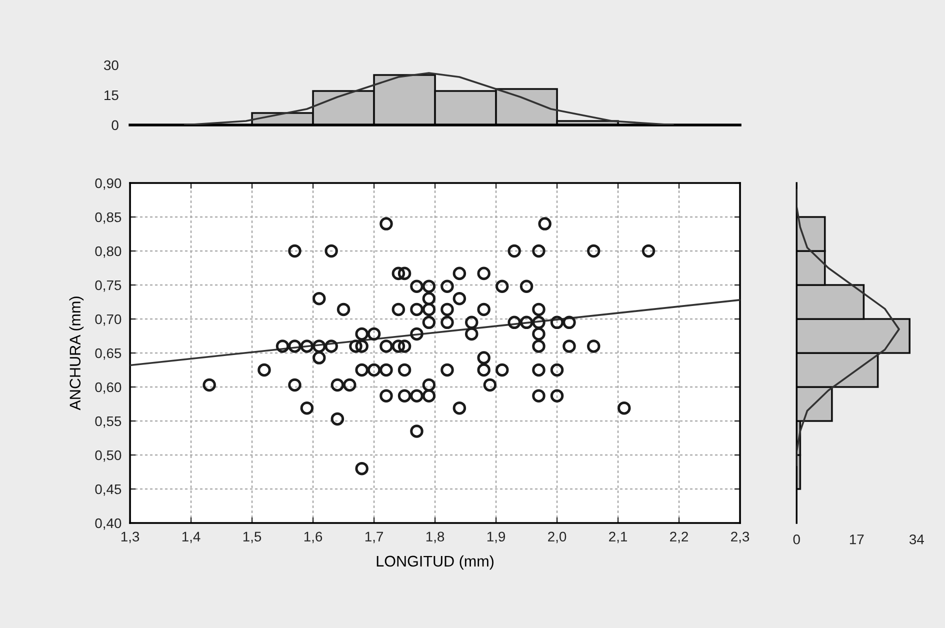 The image size is (945, 628). What do you see at coordinates (374, 538) in the screenshot?
I see `x-tick-label: 1,7` at bounding box center [374, 538].